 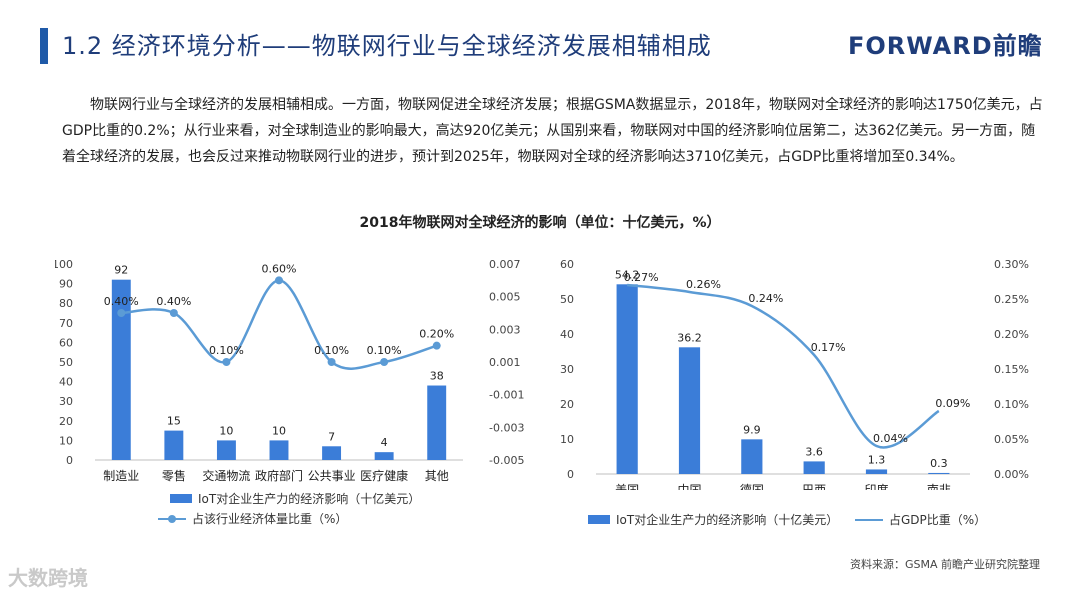 I want to click on line-value-label: 0.27%, so click(x=641, y=277).